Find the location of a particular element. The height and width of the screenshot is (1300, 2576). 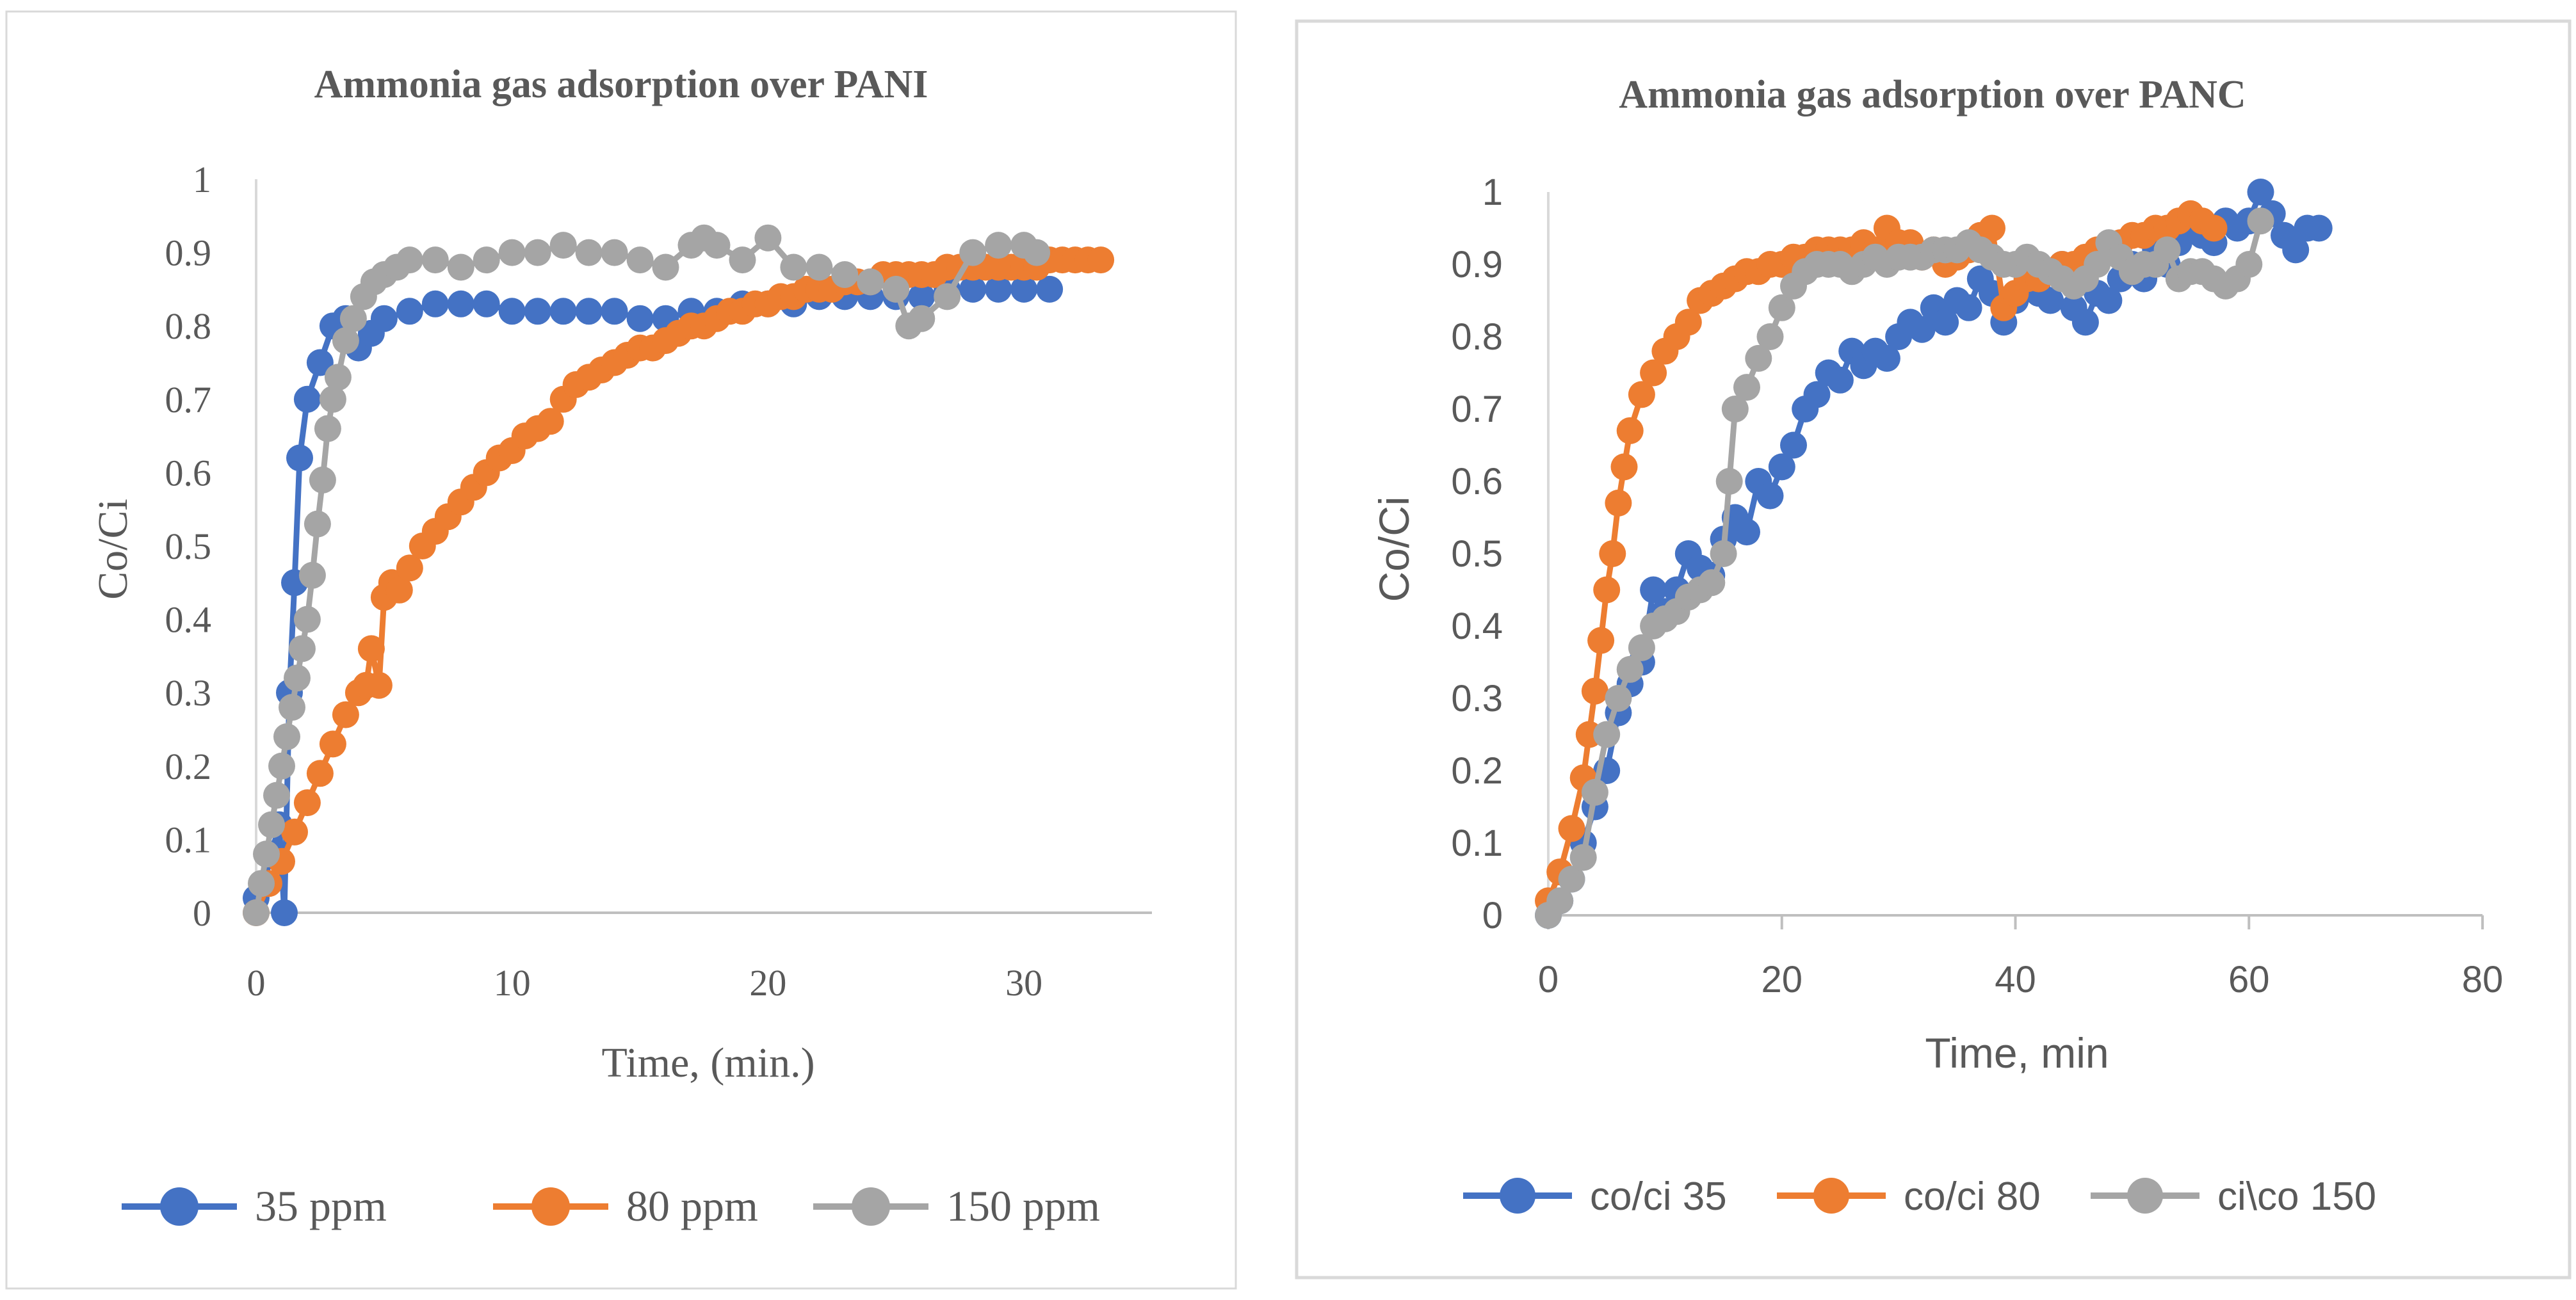

chart-2-y-tick-label: 0.9 is located at coordinates (1477, 264).